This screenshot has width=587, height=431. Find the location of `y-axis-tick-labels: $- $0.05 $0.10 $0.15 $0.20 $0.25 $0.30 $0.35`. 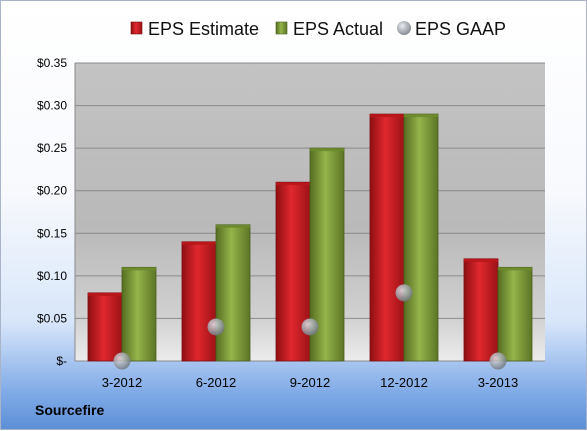

y-axis-tick-labels: $- $0.05 $0.10 $0.15 $0.20 $0.25 $0.30 $0.35 is located at coordinates (52, 212).